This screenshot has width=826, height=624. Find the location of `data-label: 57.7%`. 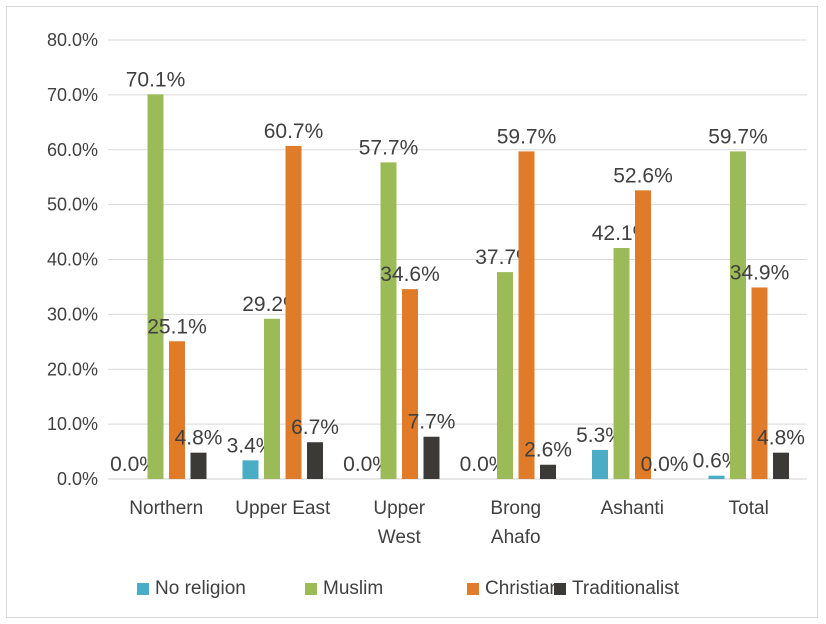

data-label: 57.7% is located at coordinates (389, 147).